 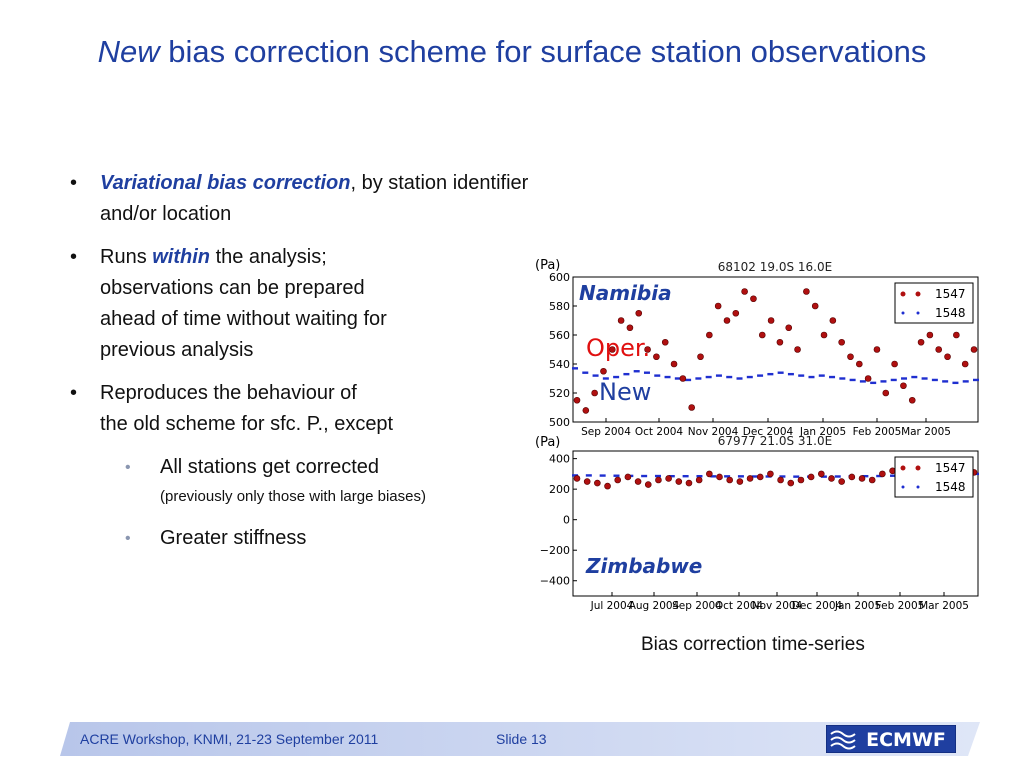 I want to click on subbullet-1-text: All stations get corrected, so click(x=269, y=467).